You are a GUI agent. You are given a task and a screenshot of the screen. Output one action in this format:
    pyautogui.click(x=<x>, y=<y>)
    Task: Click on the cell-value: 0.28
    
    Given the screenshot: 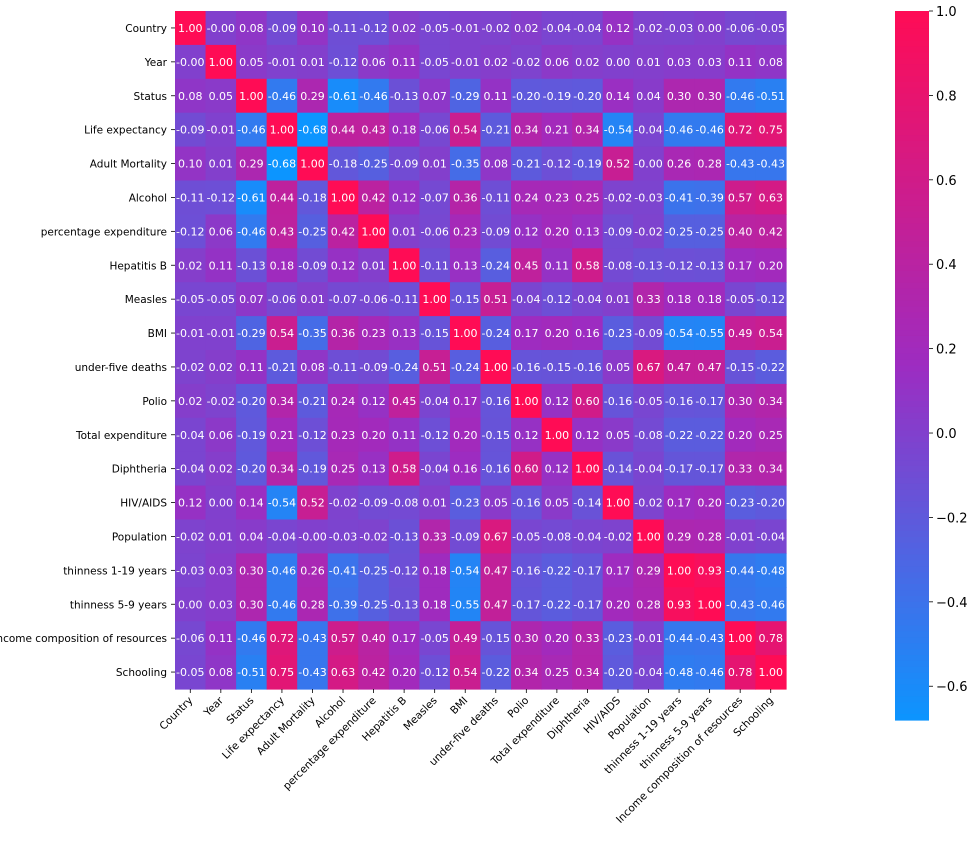 What is the action you would take?
    pyautogui.click(x=312, y=604)
    